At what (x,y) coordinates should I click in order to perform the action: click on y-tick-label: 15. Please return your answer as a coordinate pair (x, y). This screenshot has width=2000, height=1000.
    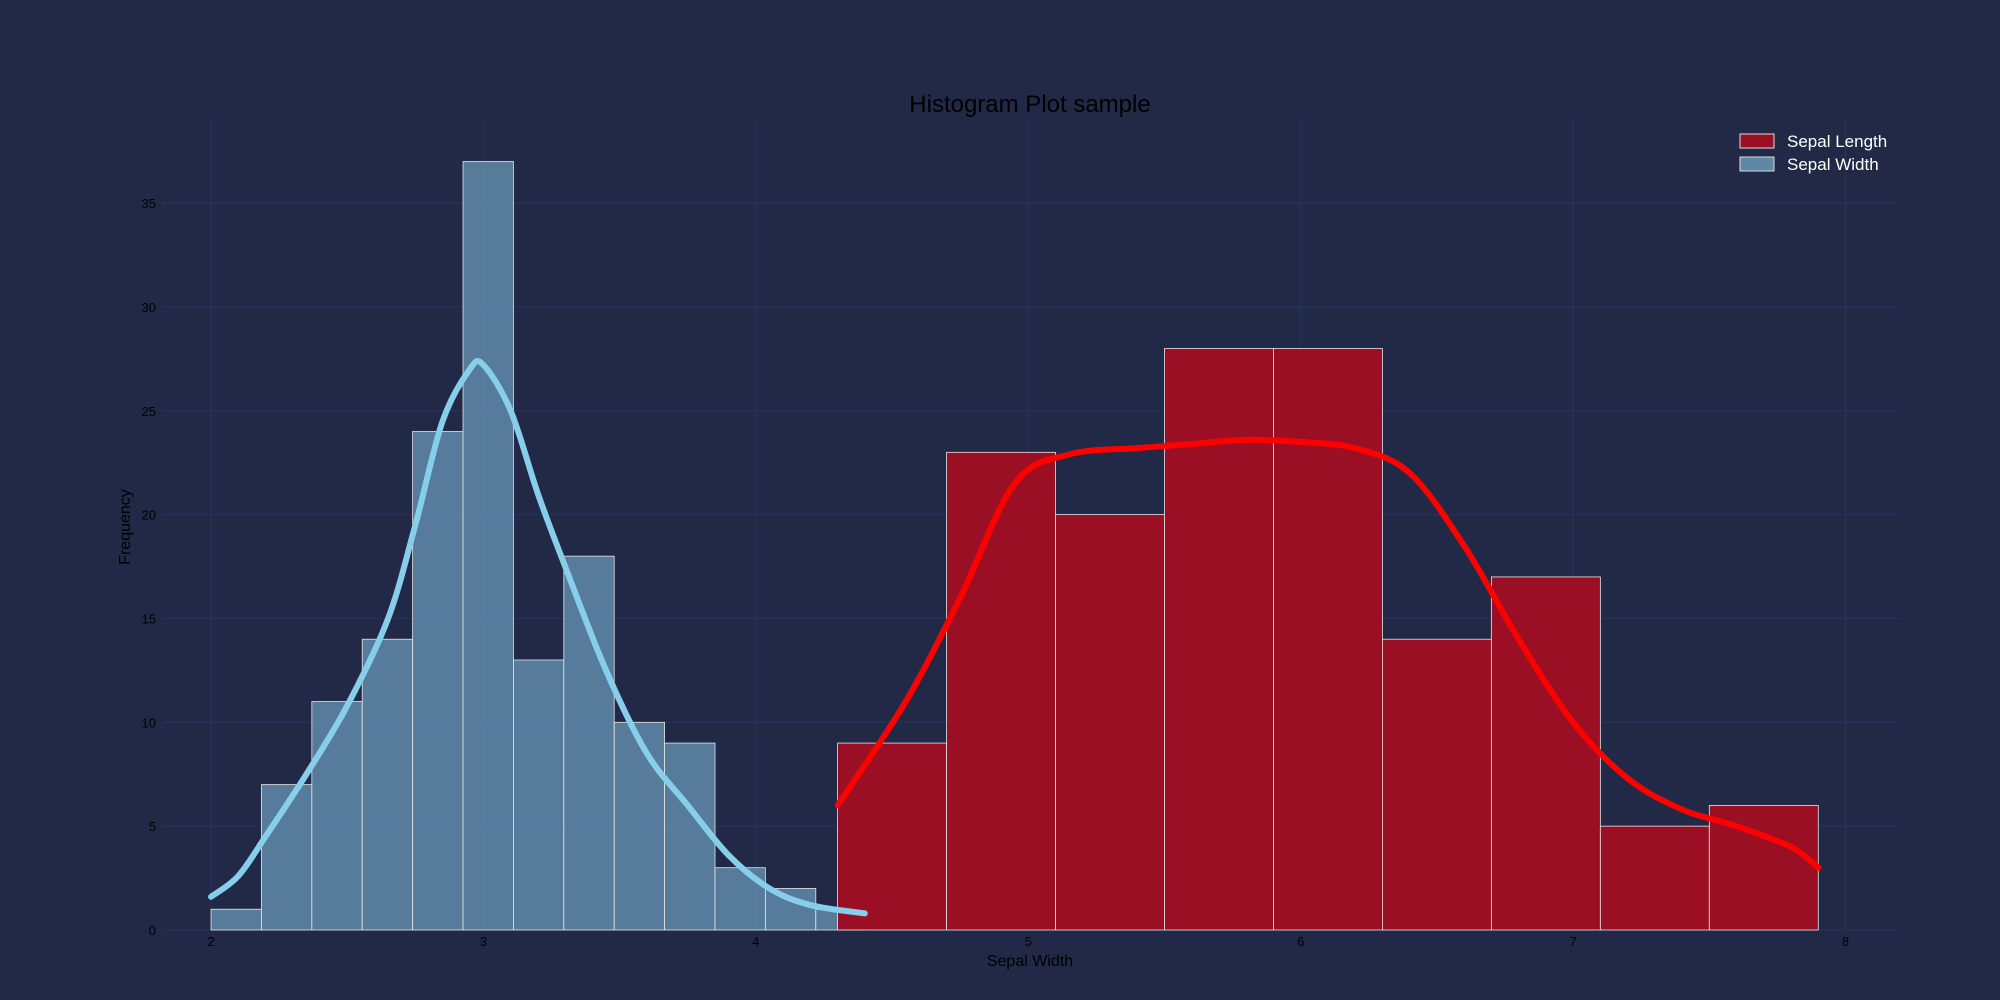
    Looking at the image, I should click on (149, 618).